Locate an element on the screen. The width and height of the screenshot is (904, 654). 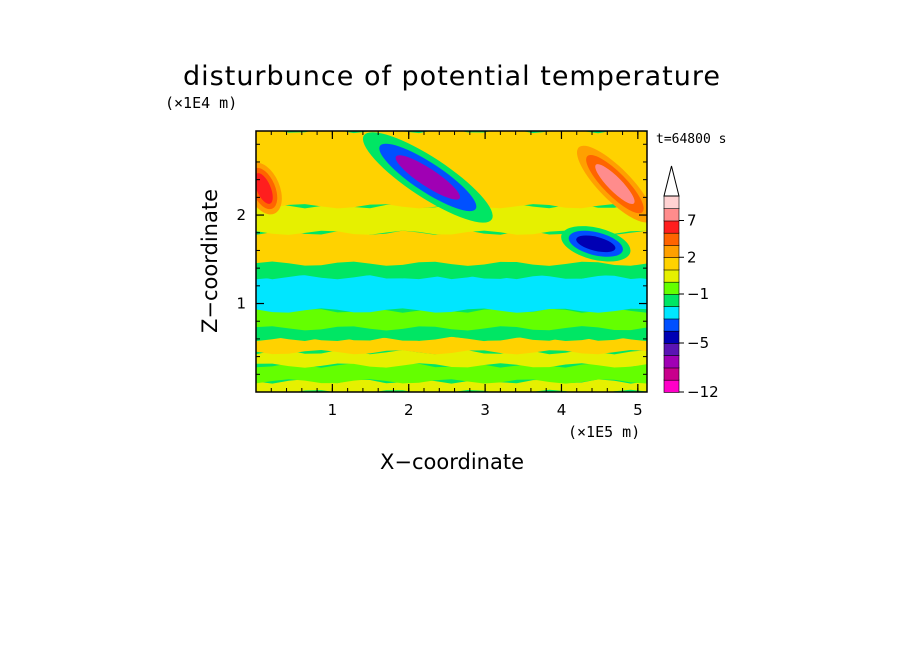
colorbar: −12−5−127 is located at coordinates (691, 283).